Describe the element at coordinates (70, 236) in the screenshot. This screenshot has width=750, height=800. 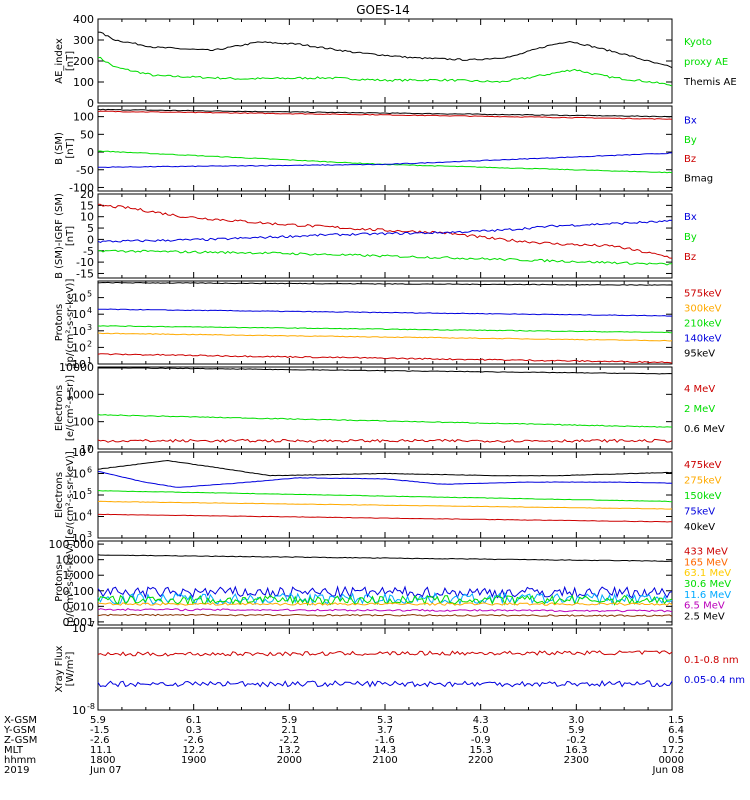
I see `panel-3-ylabel: [nT]` at that location.